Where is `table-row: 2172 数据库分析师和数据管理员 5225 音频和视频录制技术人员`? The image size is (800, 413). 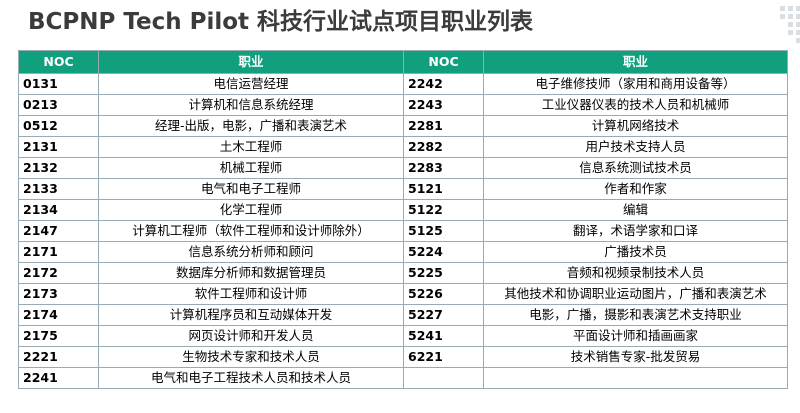 table-row: 2172 数据库分析师和数据管理员 5225 音频和视频录制技术人员 is located at coordinates (403, 273).